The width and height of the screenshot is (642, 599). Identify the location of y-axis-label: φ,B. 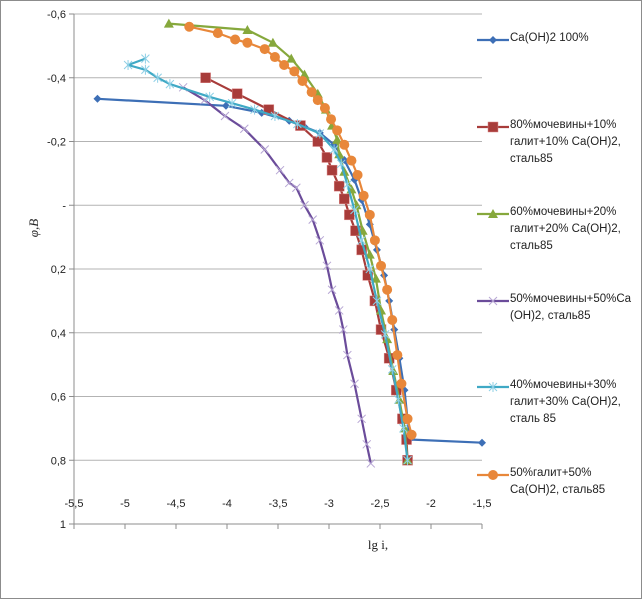
(33, 228).